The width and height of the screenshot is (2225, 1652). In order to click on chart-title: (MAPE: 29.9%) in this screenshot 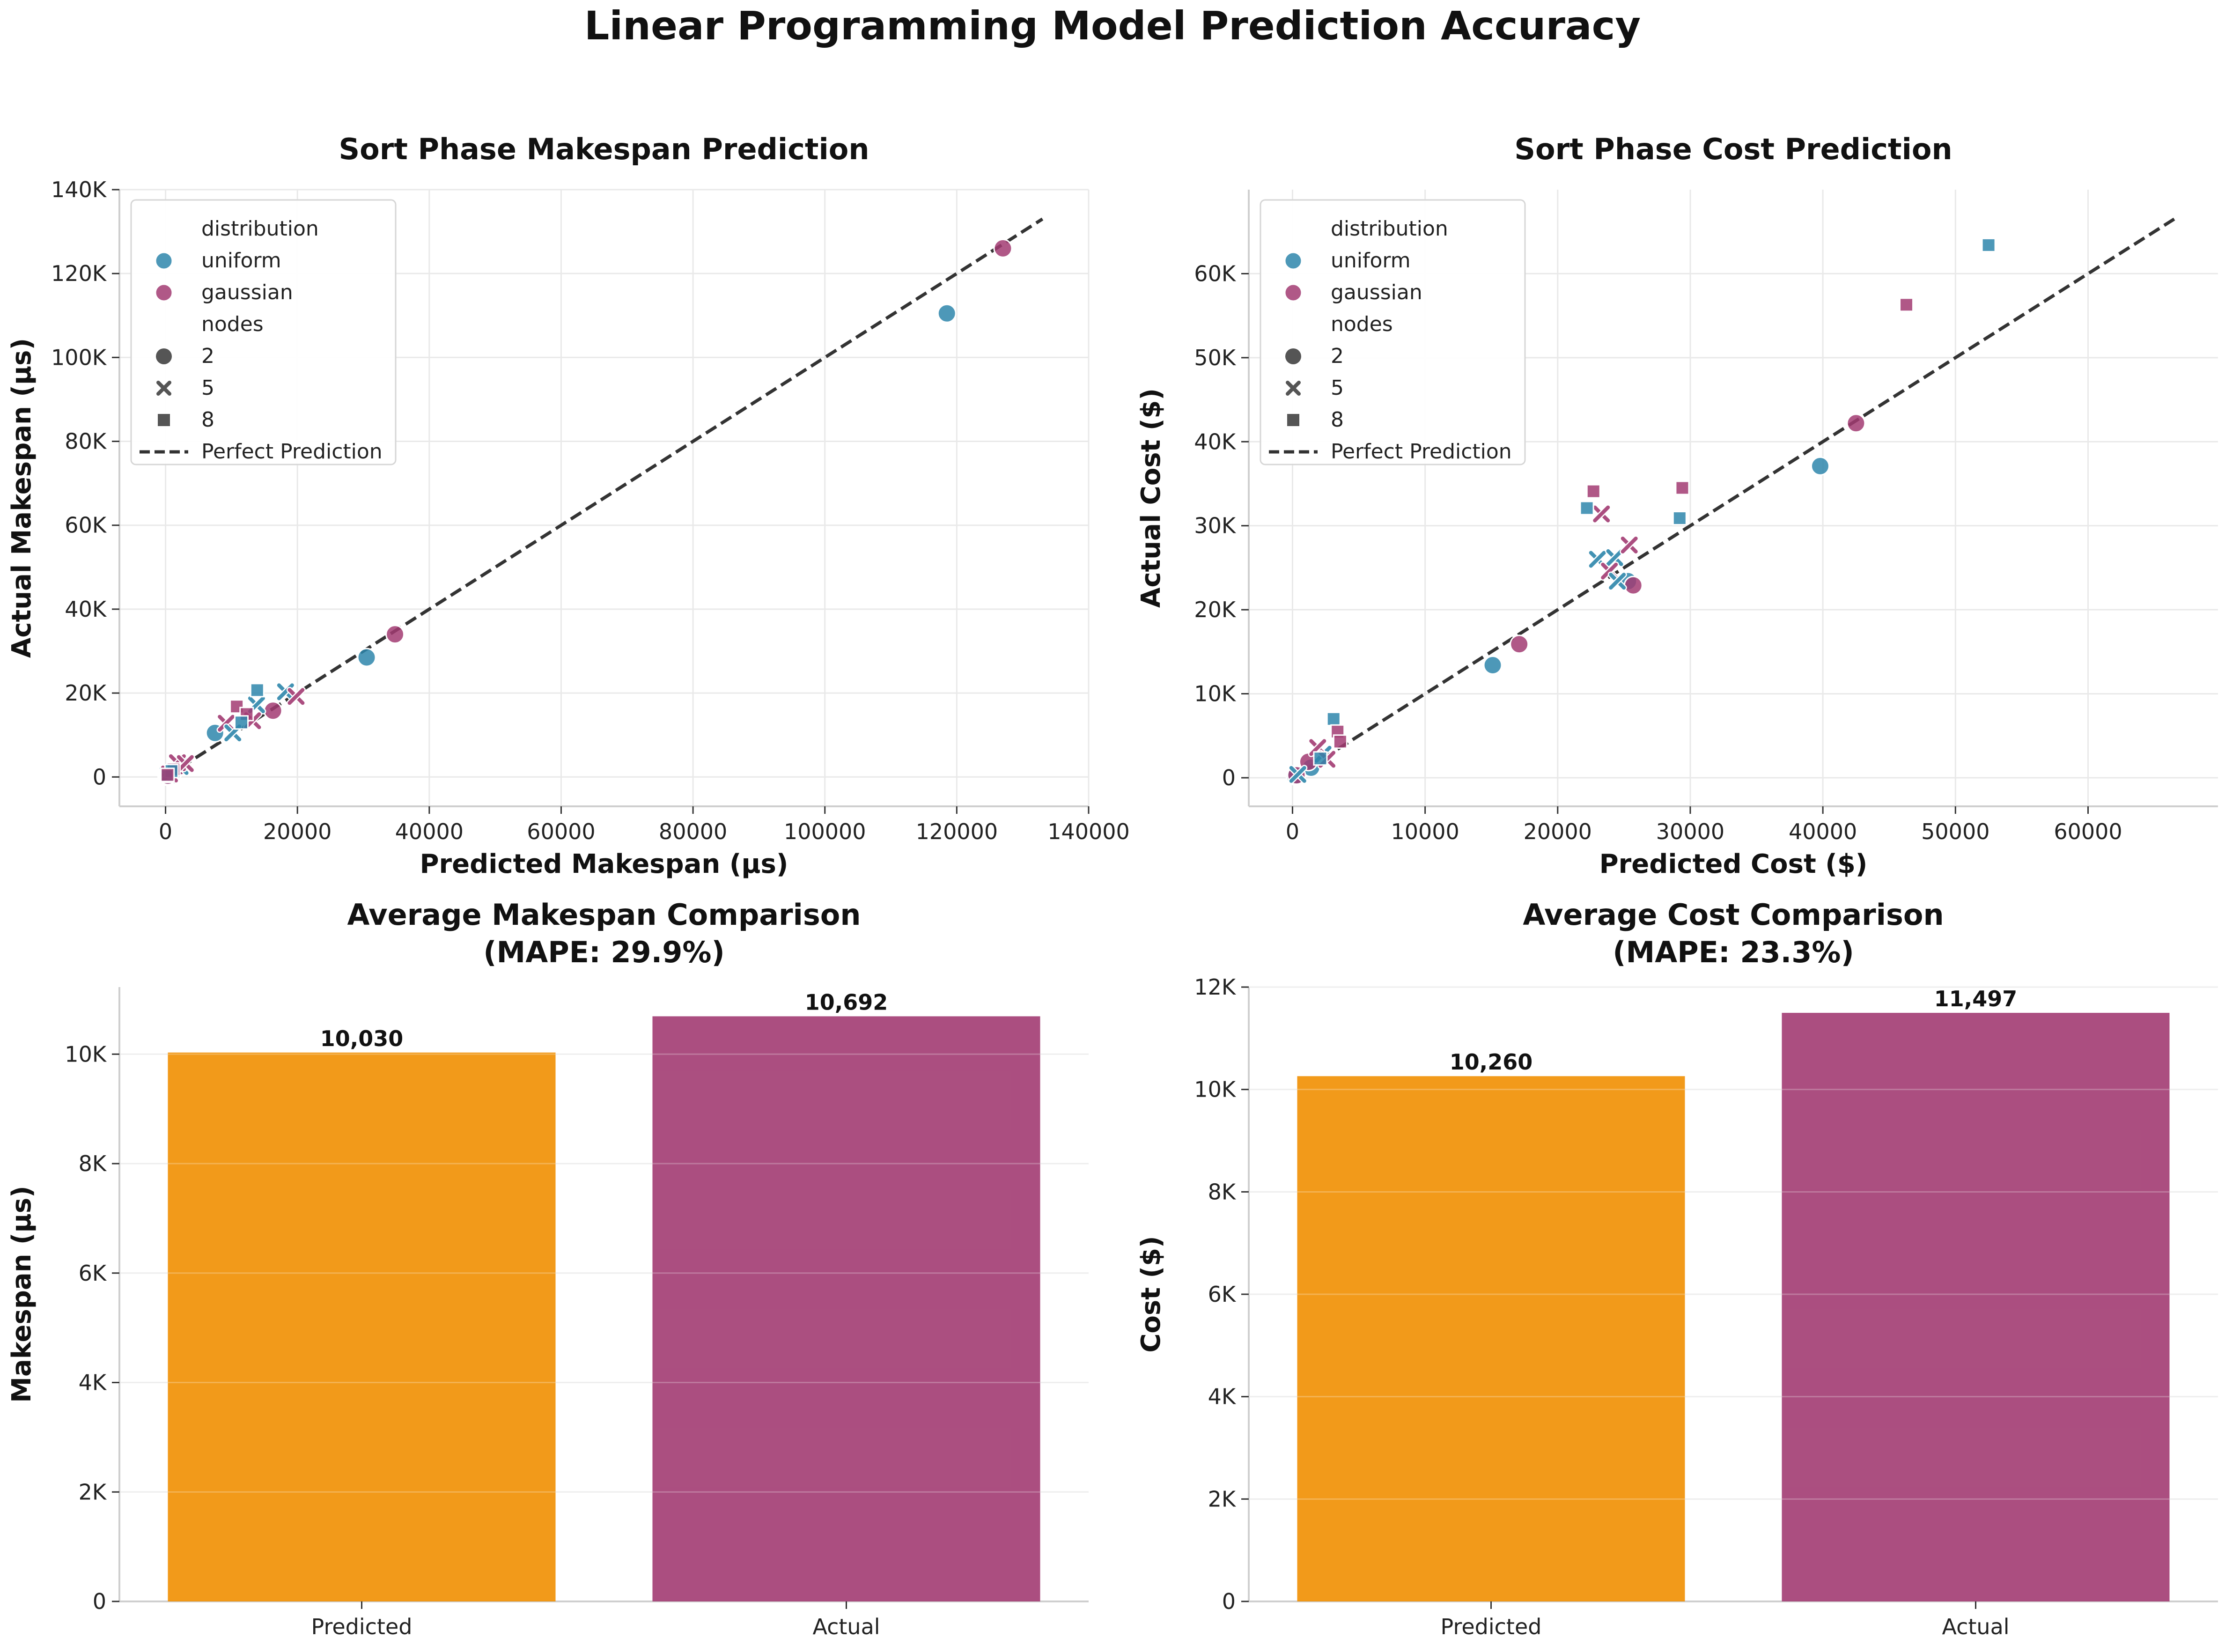, I will do `click(604, 952)`.